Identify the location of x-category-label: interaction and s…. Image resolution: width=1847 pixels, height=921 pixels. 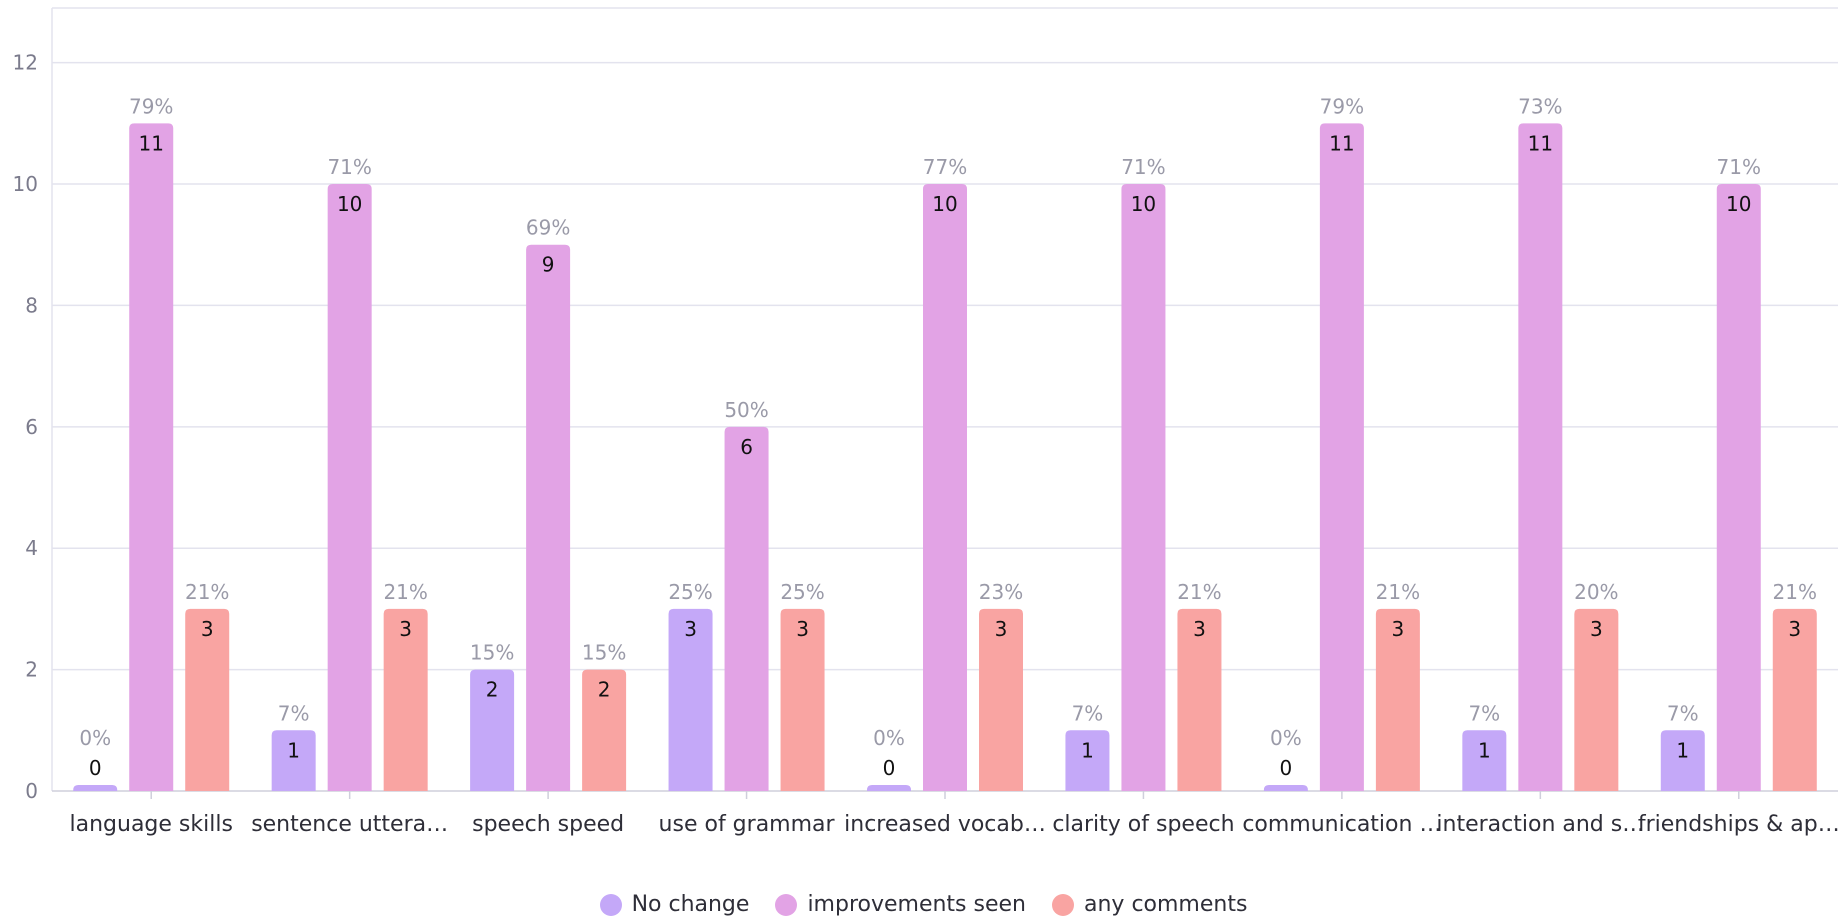
(1540, 824).